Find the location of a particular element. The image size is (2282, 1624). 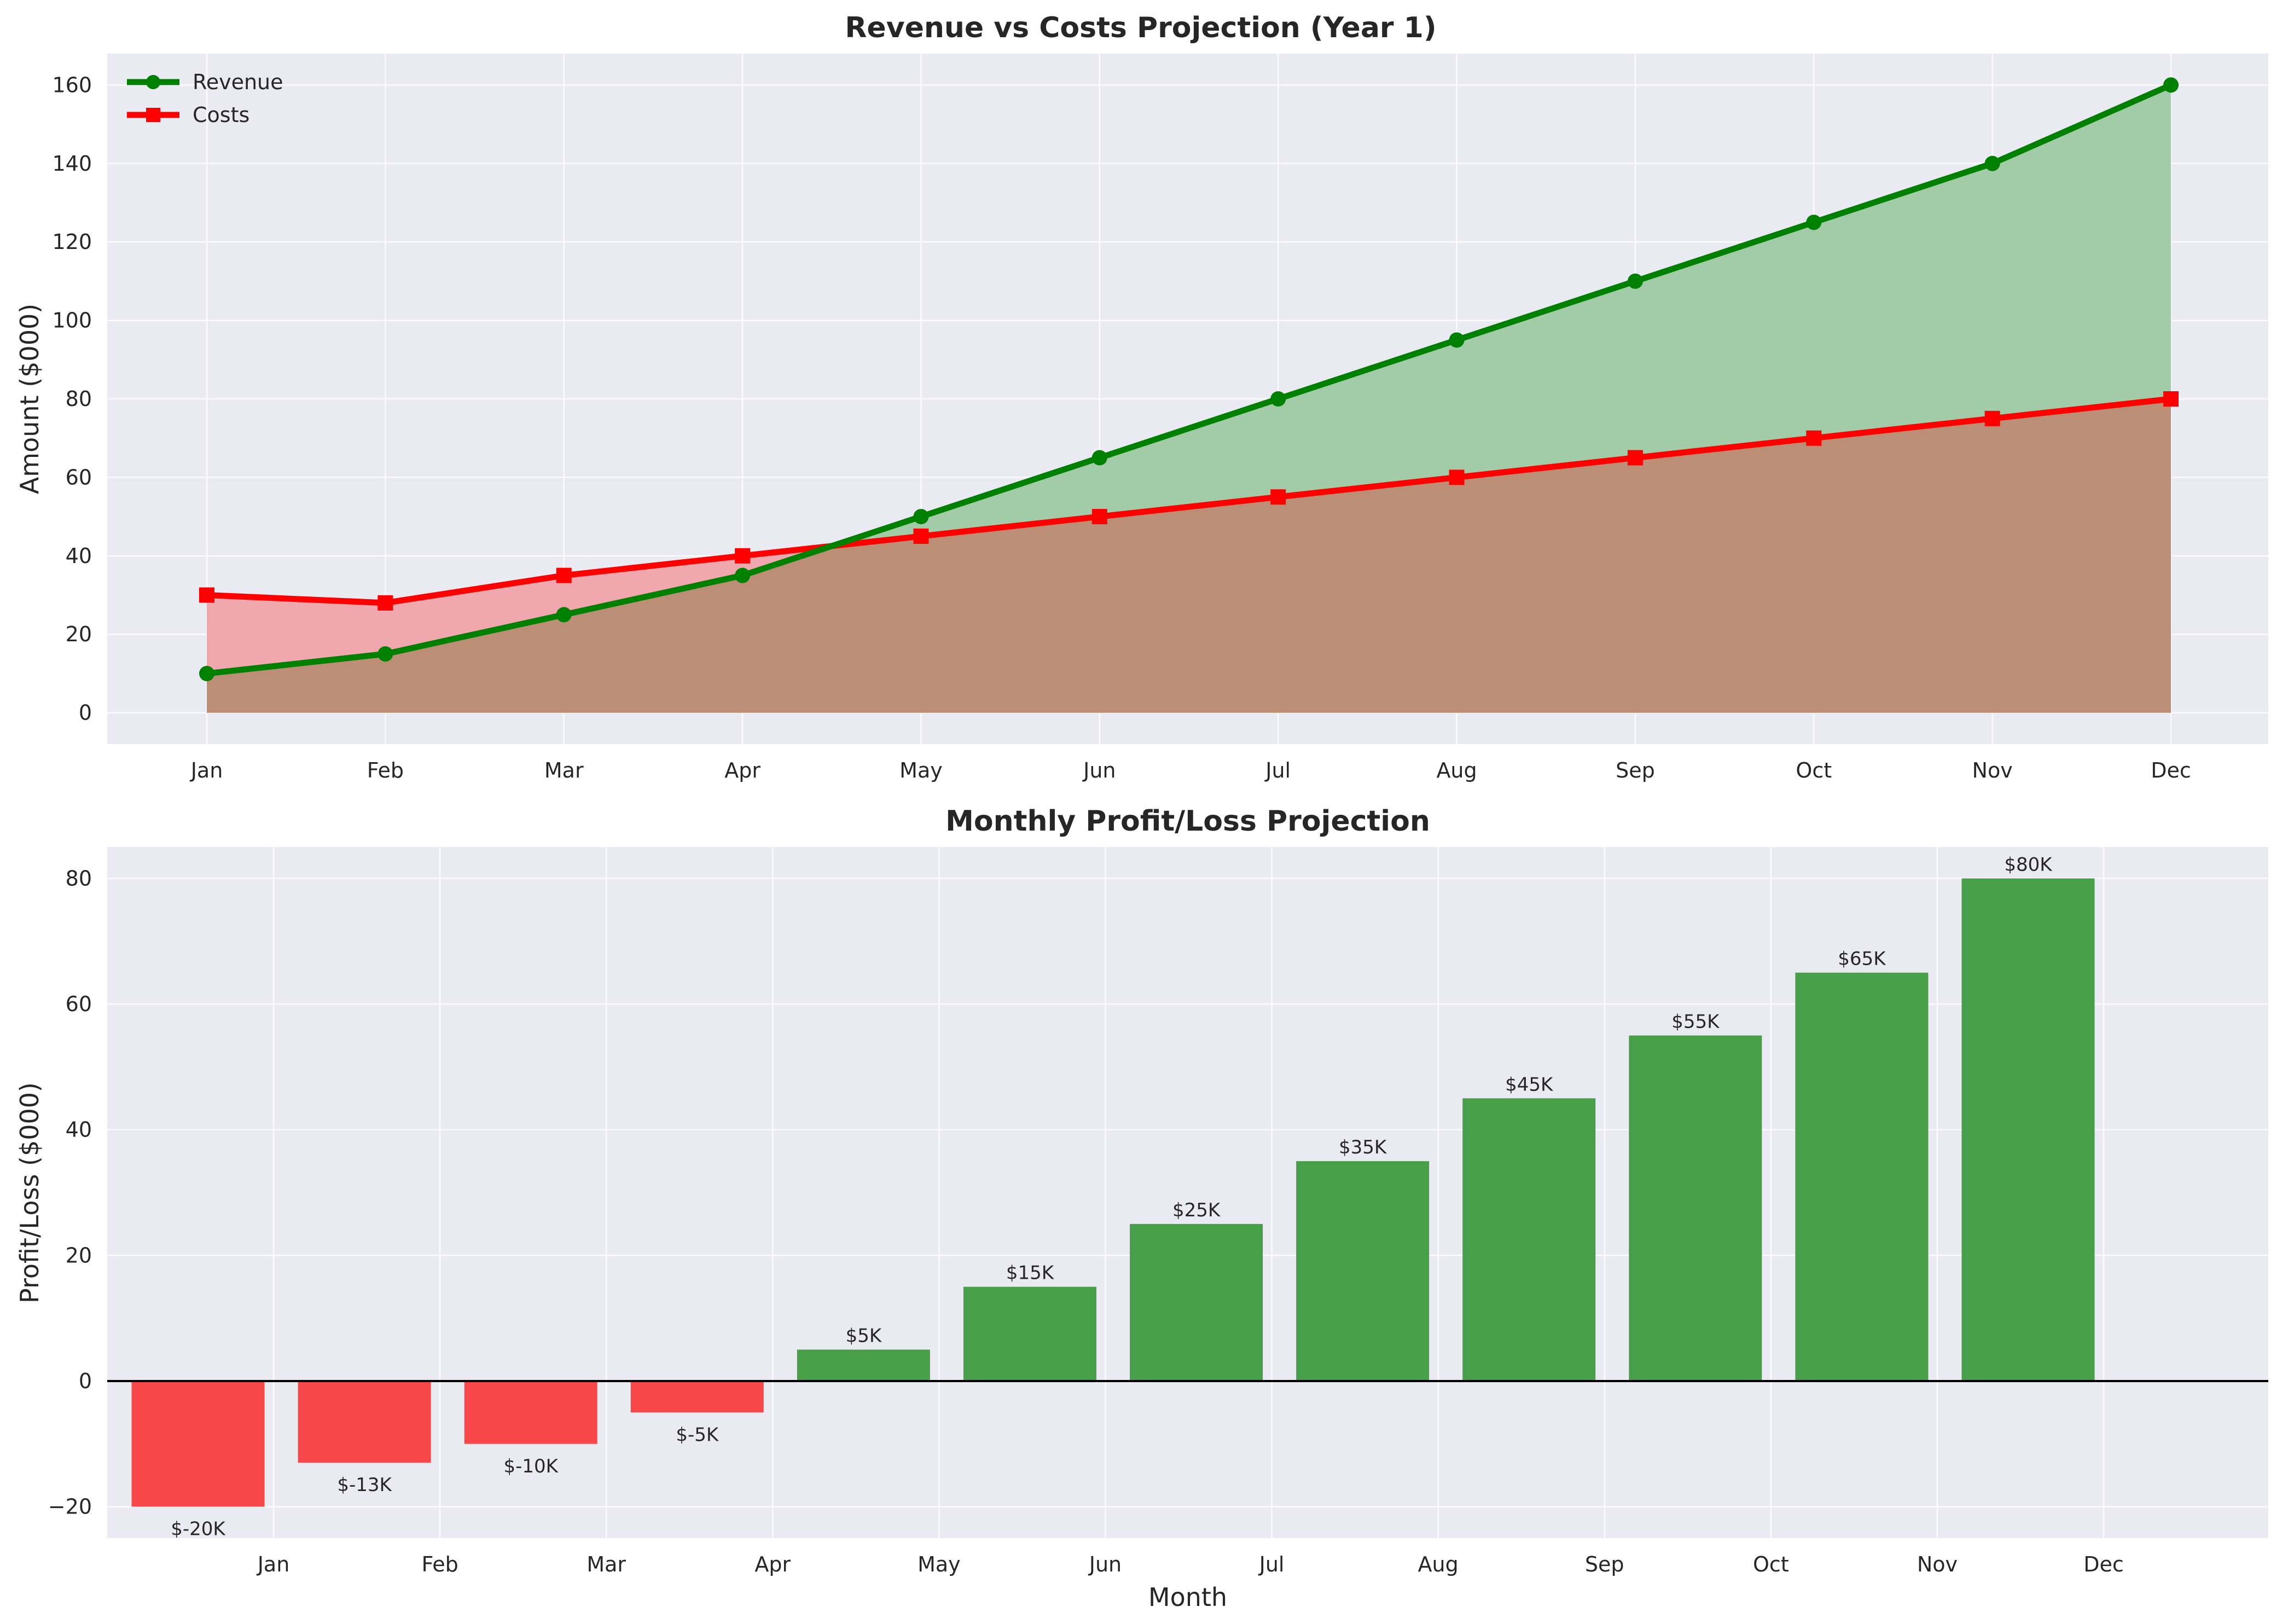

legend-costs-label: Costs is located at coordinates (221, 115).